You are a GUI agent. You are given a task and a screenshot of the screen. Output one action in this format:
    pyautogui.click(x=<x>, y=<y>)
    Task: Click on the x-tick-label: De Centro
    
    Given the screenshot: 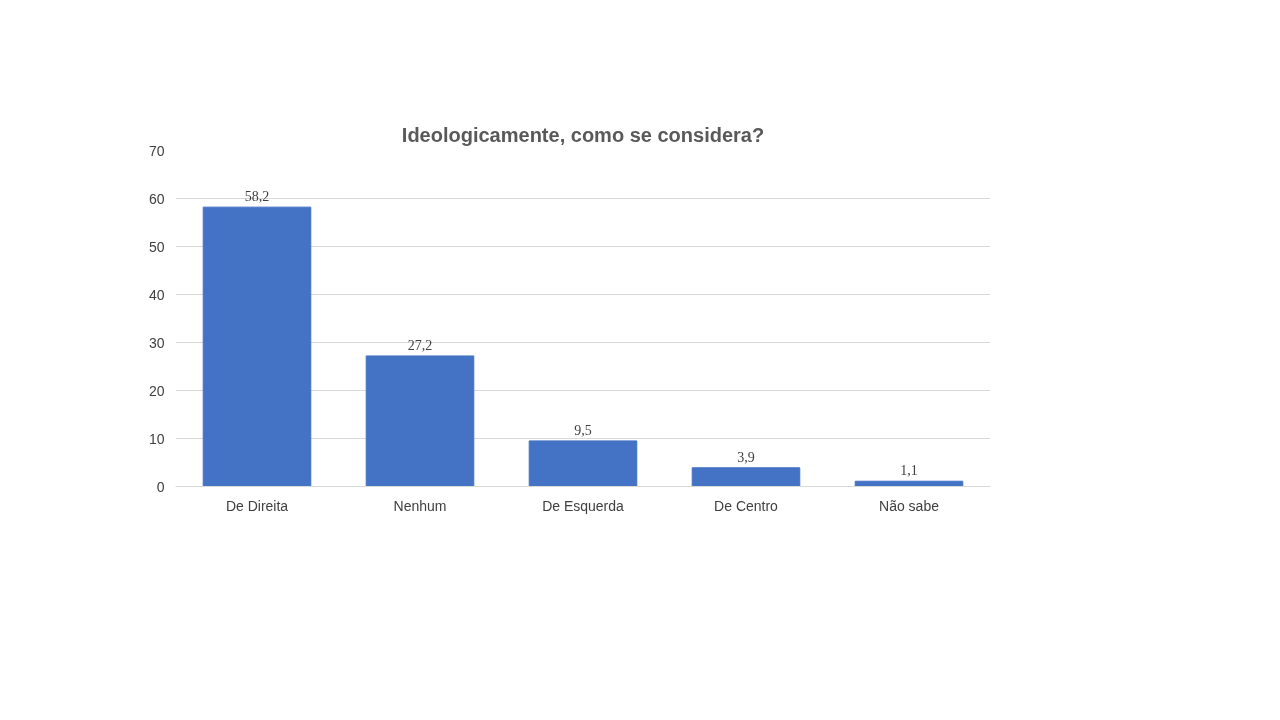 What is the action you would take?
    pyautogui.click(x=746, y=505)
    